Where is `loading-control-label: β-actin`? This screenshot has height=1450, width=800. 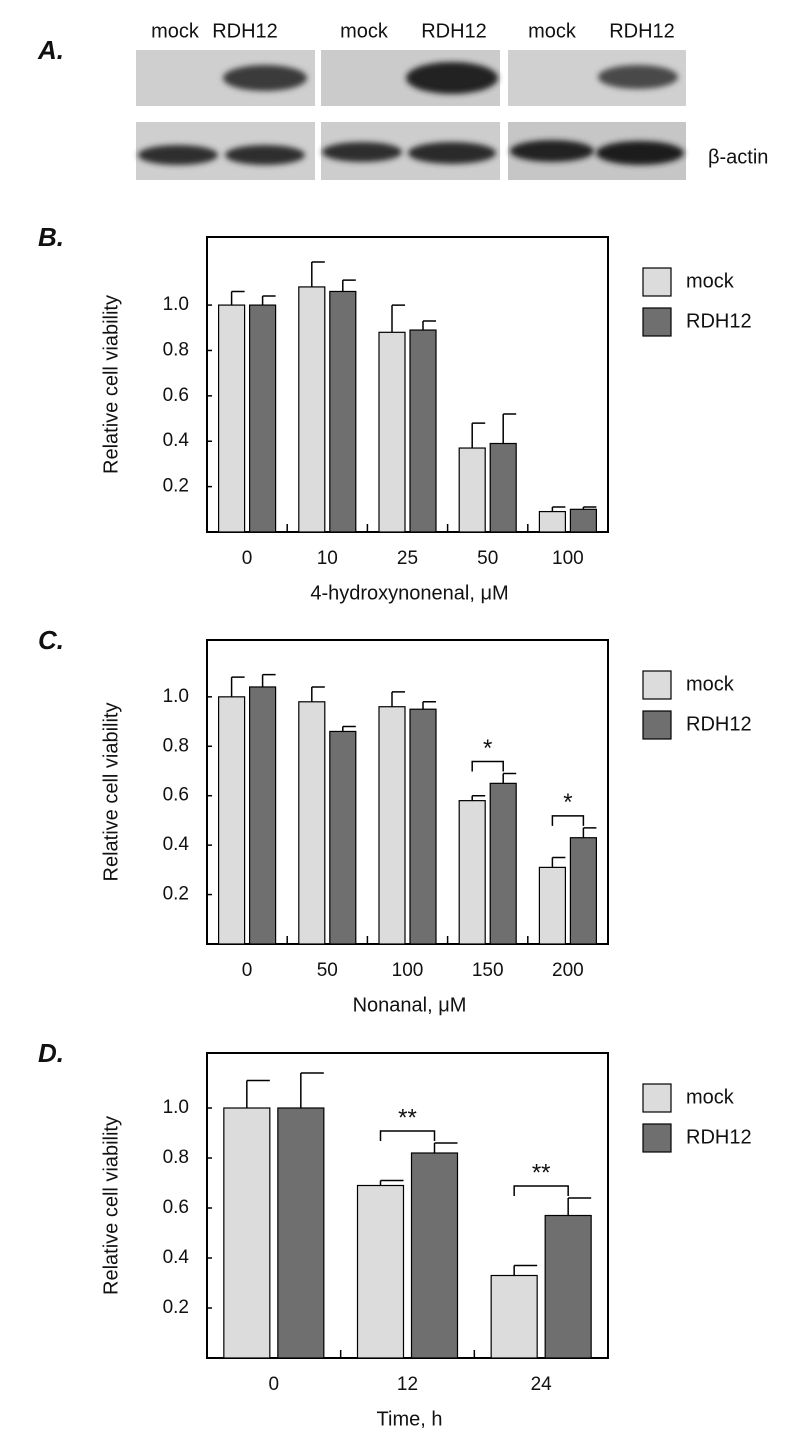 loading-control-label: β-actin is located at coordinates (738, 157).